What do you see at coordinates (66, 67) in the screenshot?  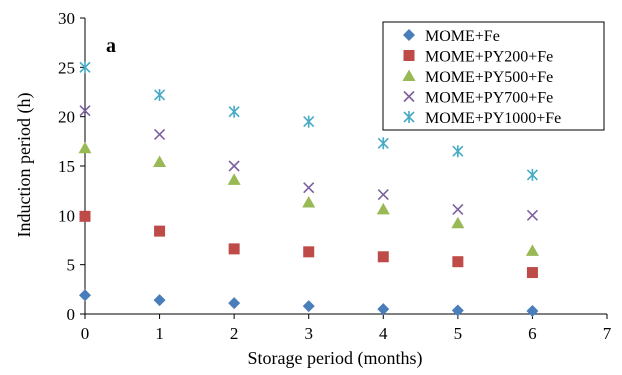 I see `y-tick-label: 25` at bounding box center [66, 67].